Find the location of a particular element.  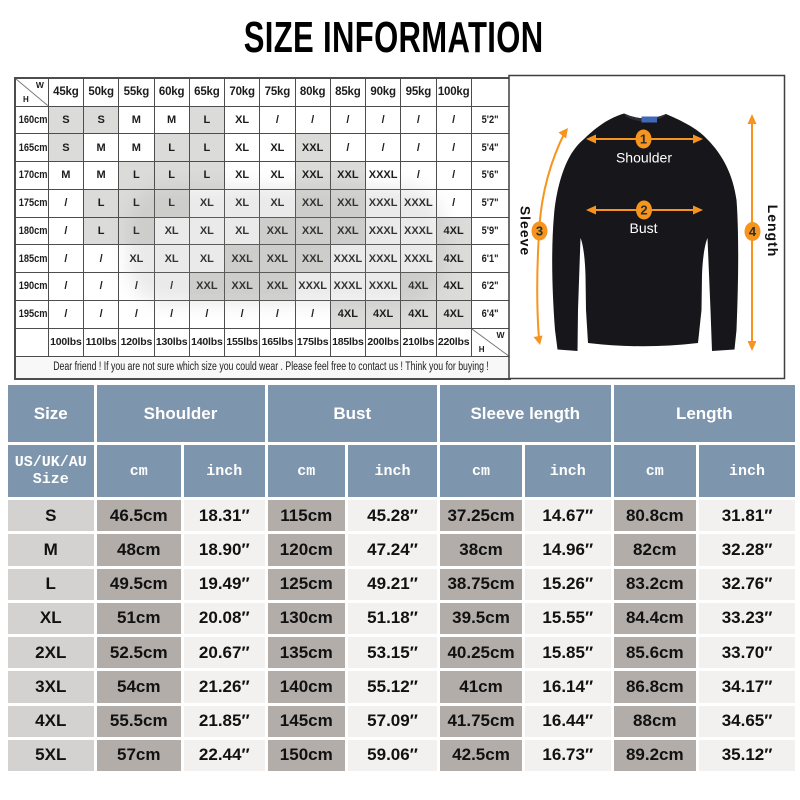

svg-text: Sleeve is located at coordinates (526, 231).